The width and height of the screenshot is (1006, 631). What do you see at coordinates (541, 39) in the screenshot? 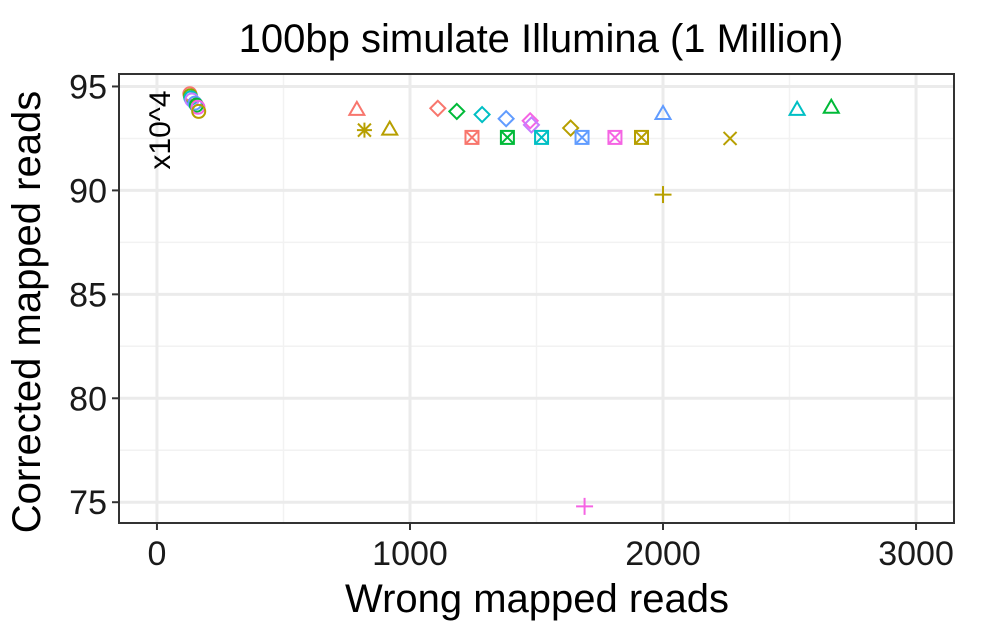
I see `chart-title: 100bp simulate Illumina (1 Million)` at bounding box center [541, 39].